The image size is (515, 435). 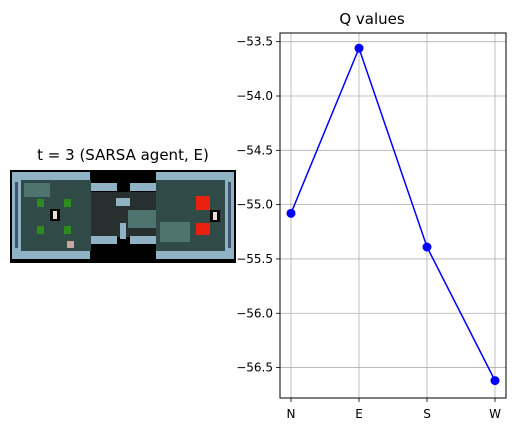 What do you see at coordinates (229, 215) in the screenshot?
I see `wall-right-inner` at bounding box center [229, 215].